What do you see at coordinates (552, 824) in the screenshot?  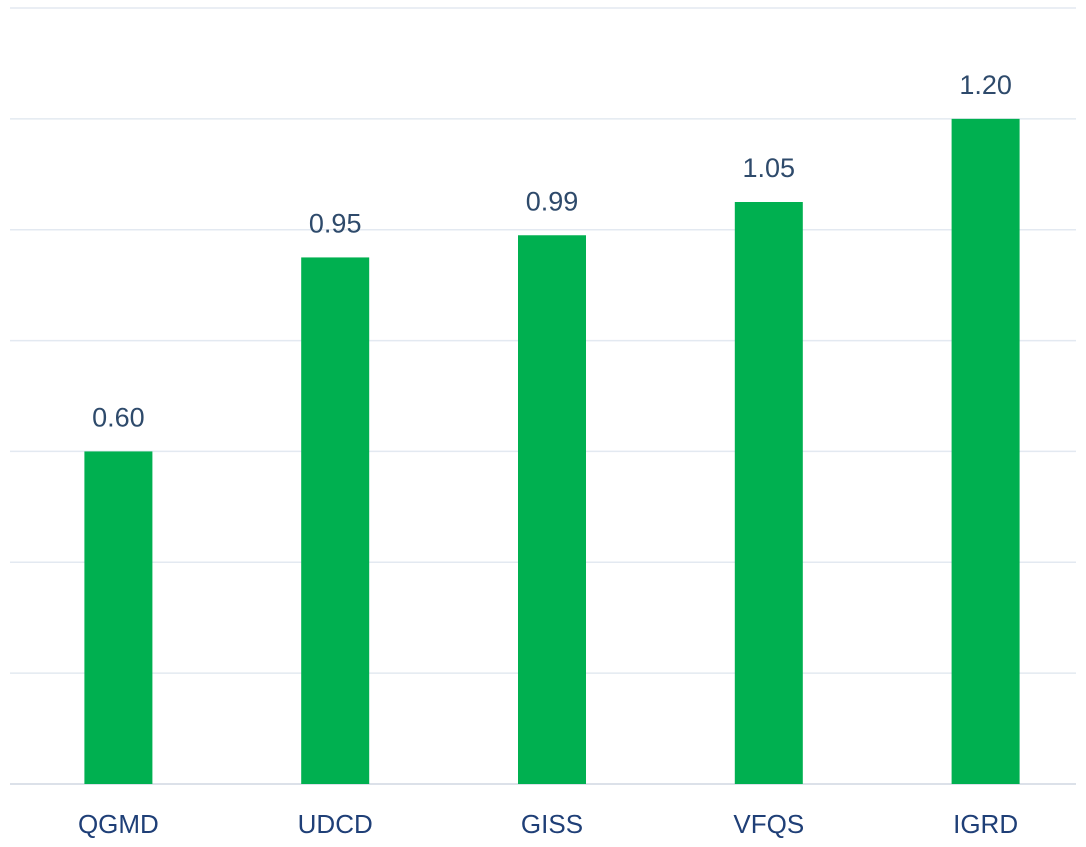 I see `x-tick-label: GISS` at bounding box center [552, 824].